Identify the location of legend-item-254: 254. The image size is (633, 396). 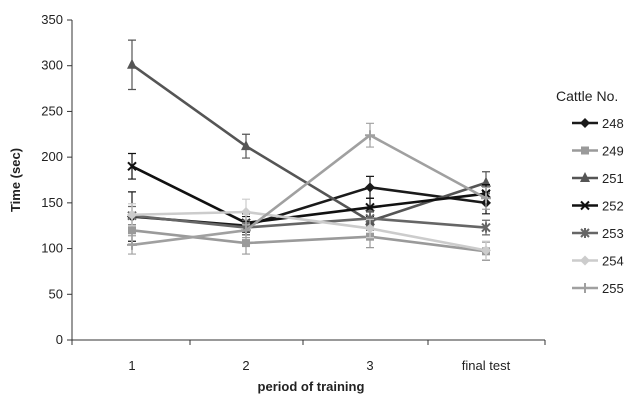
(598, 261).